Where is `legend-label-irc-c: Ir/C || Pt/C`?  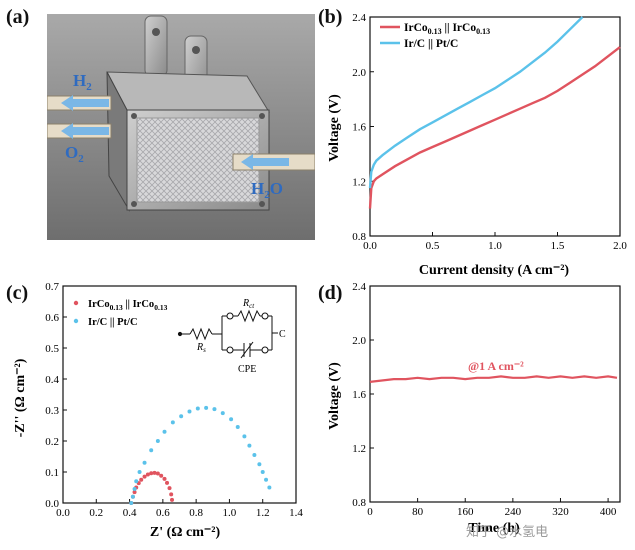 legend-label-irc-c: Ir/C || Pt/C is located at coordinates (113, 322).